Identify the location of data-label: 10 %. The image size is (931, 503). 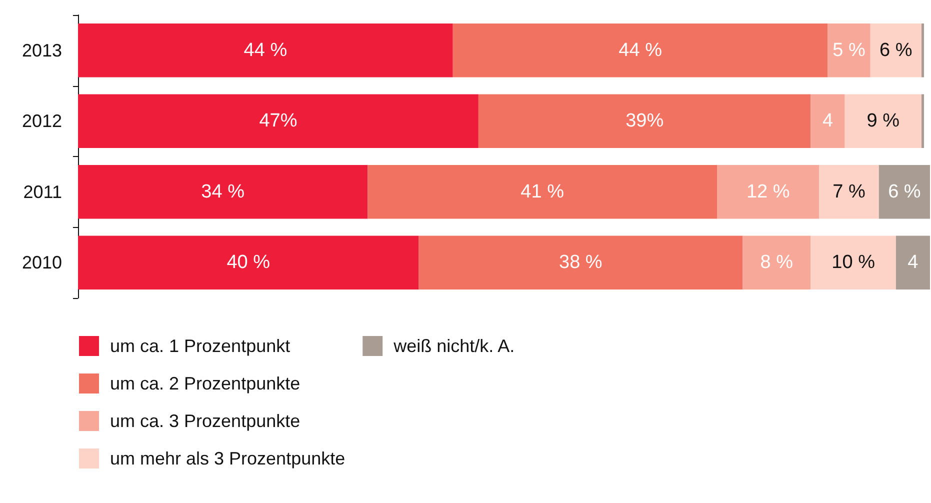
(854, 263).